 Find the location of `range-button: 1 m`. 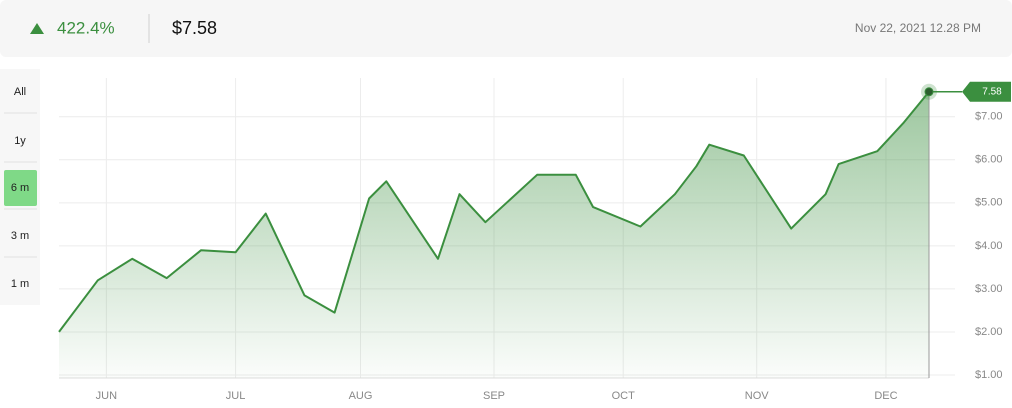

range-button: 1 m is located at coordinates (20, 284).